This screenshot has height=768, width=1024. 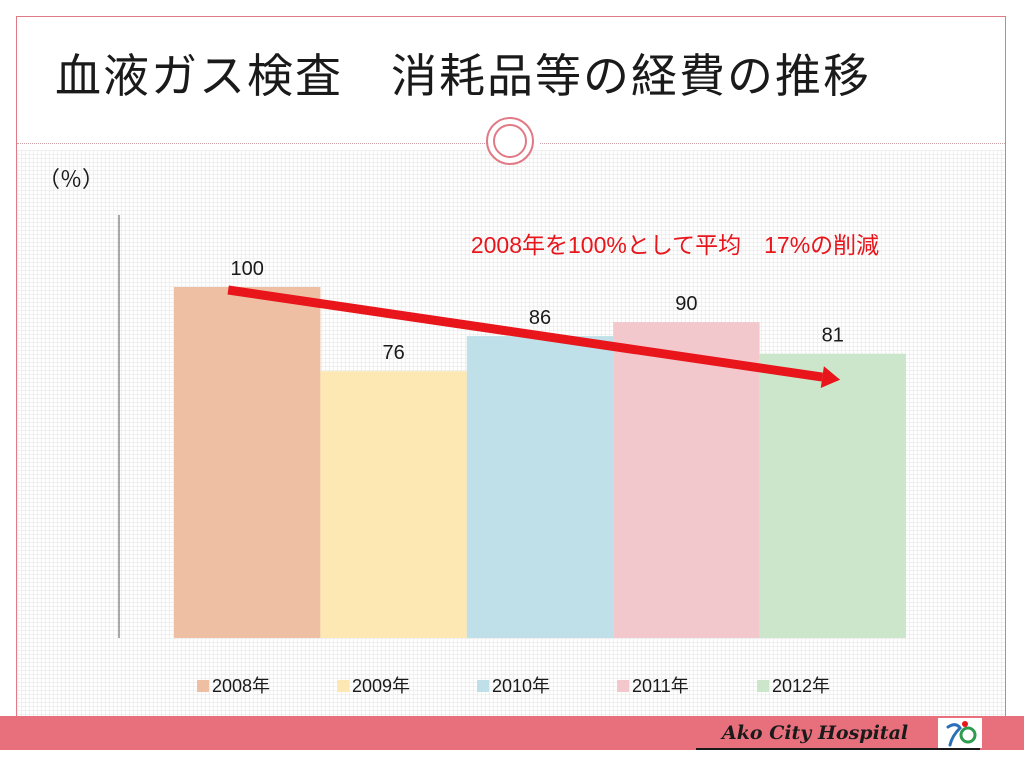 I want to click on legend-swatch-2011年, so click(x=623, y=686).